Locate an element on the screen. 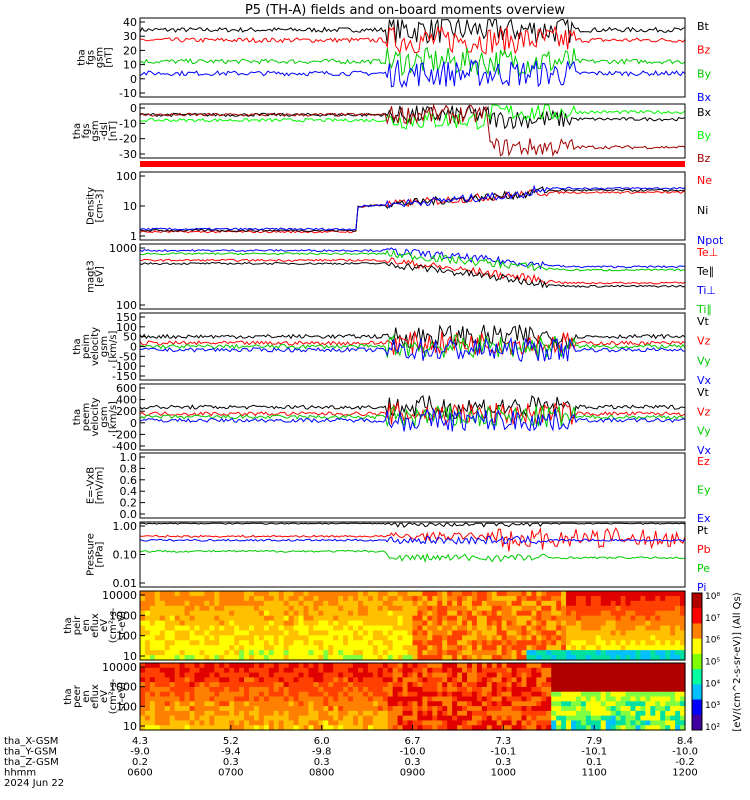 The width and height of the screenshot is (750, 800). series-line-Vx is located at coordinates (412, 419).